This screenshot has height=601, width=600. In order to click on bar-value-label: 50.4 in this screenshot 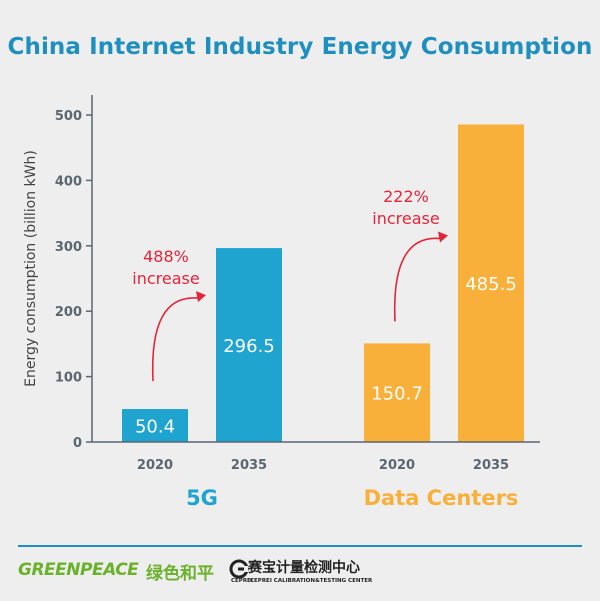, I will do `click(155, 427)`.